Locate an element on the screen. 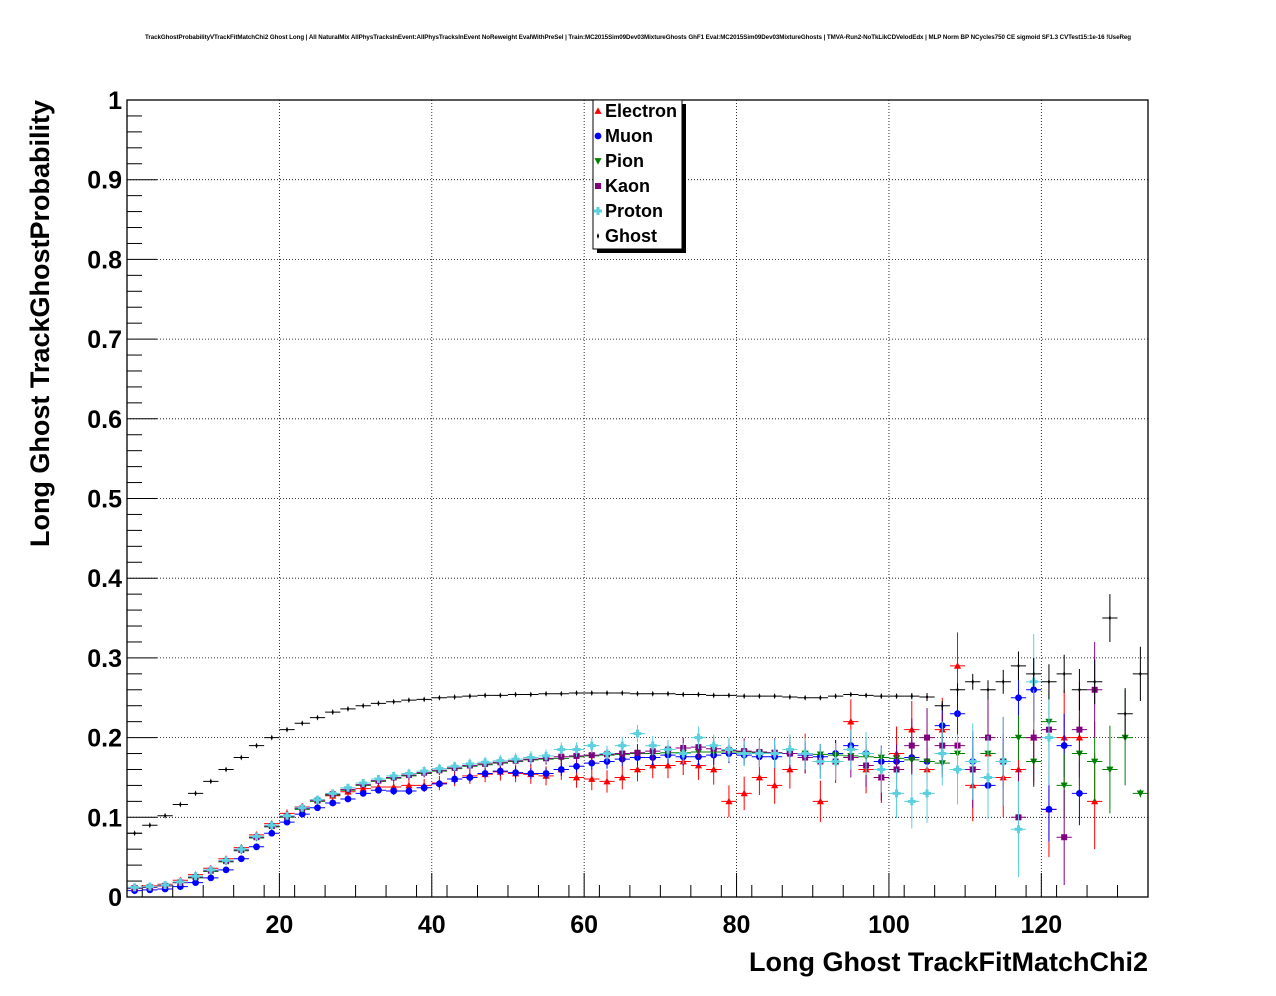  y-tick-label: 0.5 is located at coordinates (104, 500).